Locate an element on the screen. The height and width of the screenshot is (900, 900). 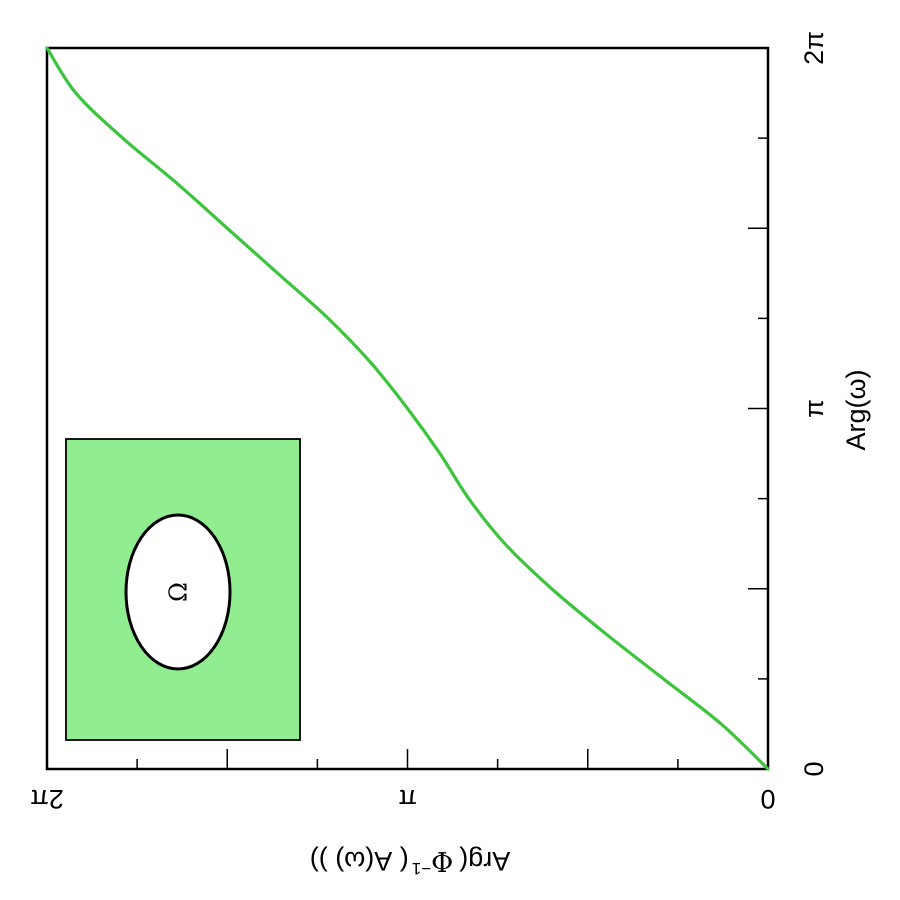
y-axis-label: Arg(Φ−1( A(ω) )) is located at coordinates (410, 861).